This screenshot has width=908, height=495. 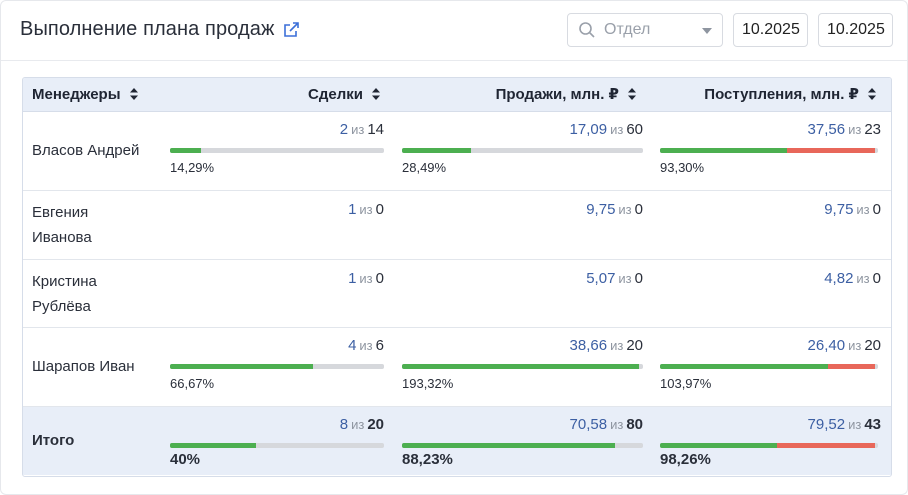 I want to click on column-managers: Менеджеры, so click(x=85, y=95).